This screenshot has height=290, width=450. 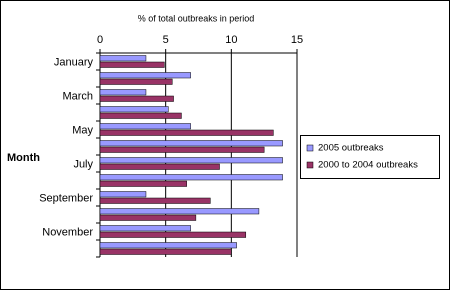 What do you see at coordinates (67, 232) in the screenshot?
I see `y-tick-label: November` at bounding box center [67, 232].